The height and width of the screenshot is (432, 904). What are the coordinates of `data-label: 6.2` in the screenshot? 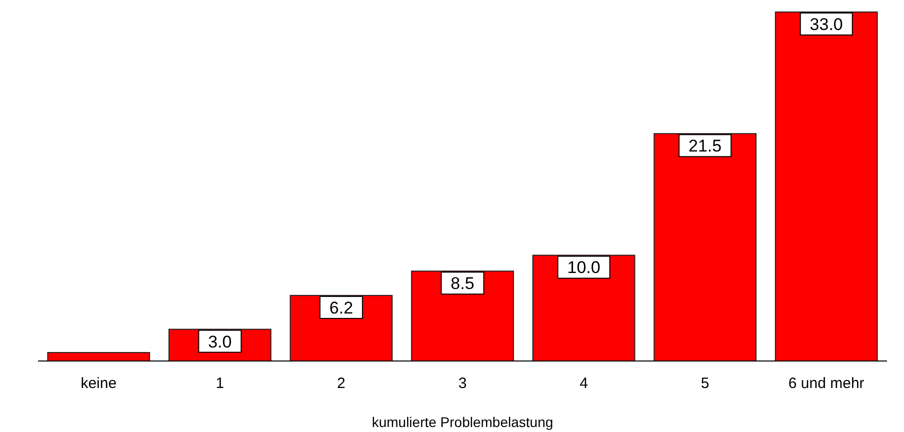 It's located at (341, 308).